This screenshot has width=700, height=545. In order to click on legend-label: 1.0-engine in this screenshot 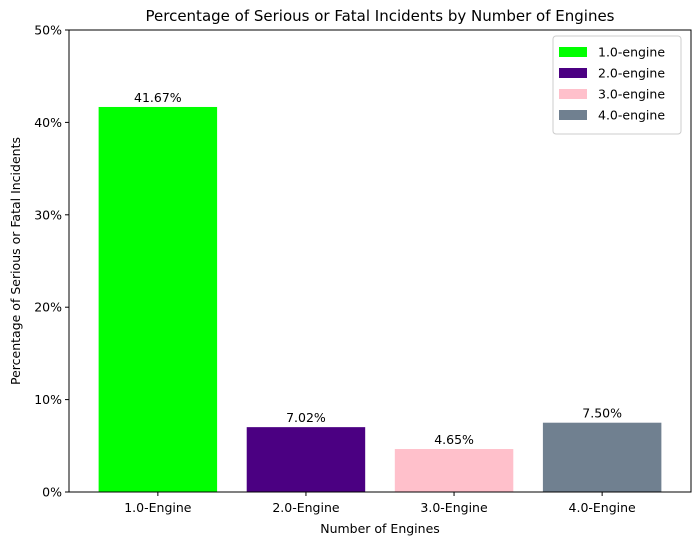, I will do `click(631, 52)`.